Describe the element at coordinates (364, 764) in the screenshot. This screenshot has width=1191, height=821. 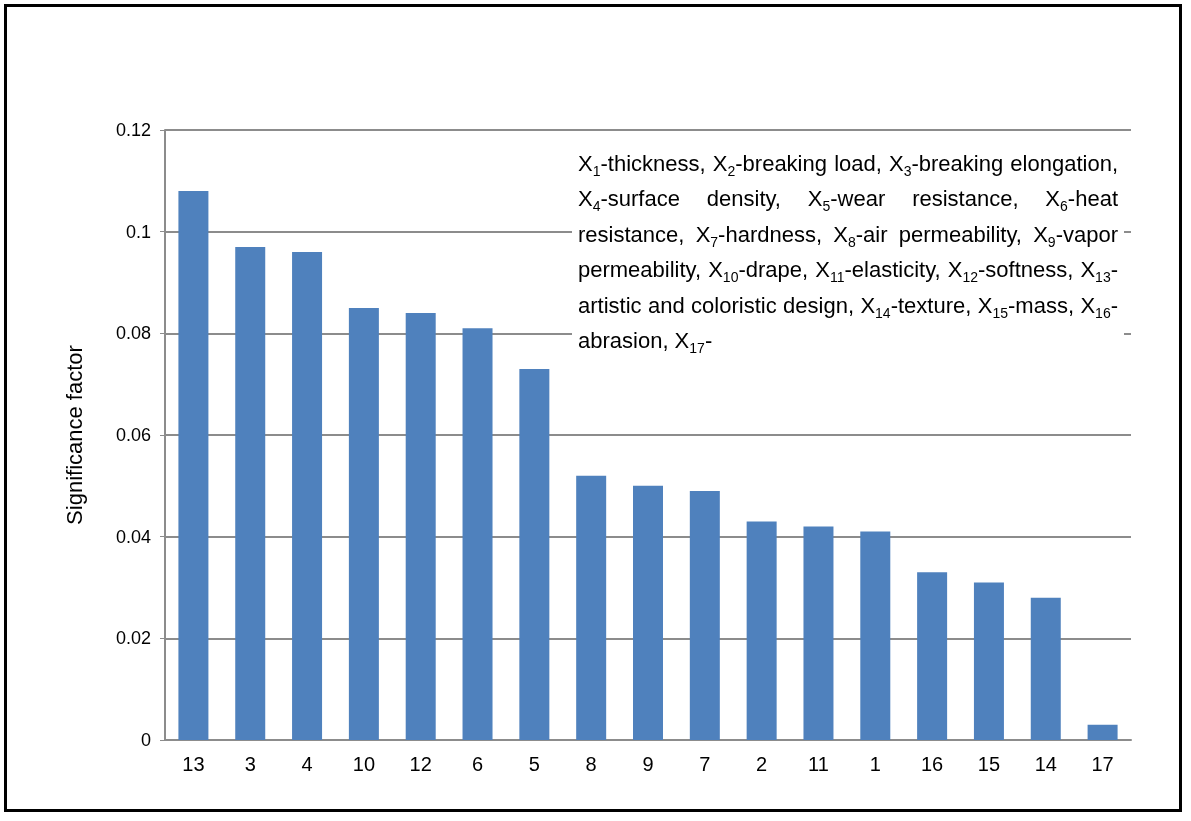
I see `x-tick-label: 10` at that location.